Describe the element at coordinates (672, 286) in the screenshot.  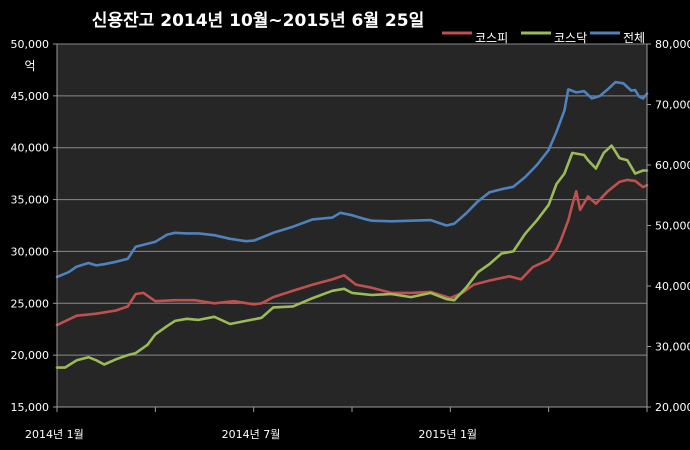
I see `right-tick-label: 40,000` at that location.